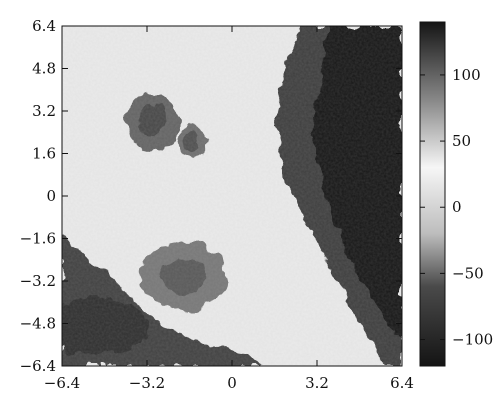 Image resolution: width=494 pixels, height=394 pixels. Describe the element at coordinates (62, 383) in the screenshot. I see `x-tick-label: −6.4` at that location.